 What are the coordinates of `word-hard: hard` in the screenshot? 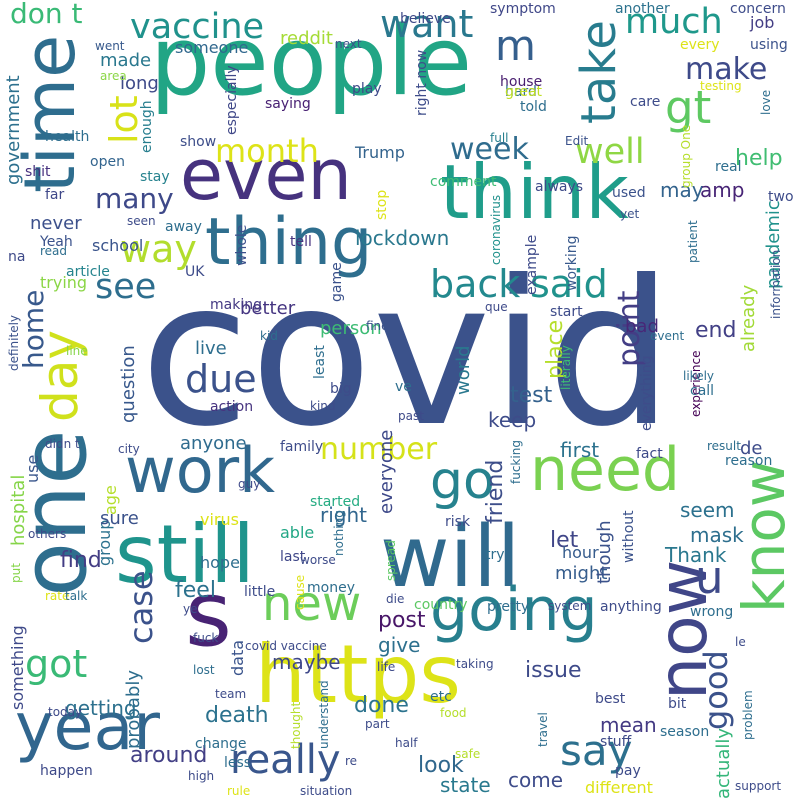 It's located at (521, 92).